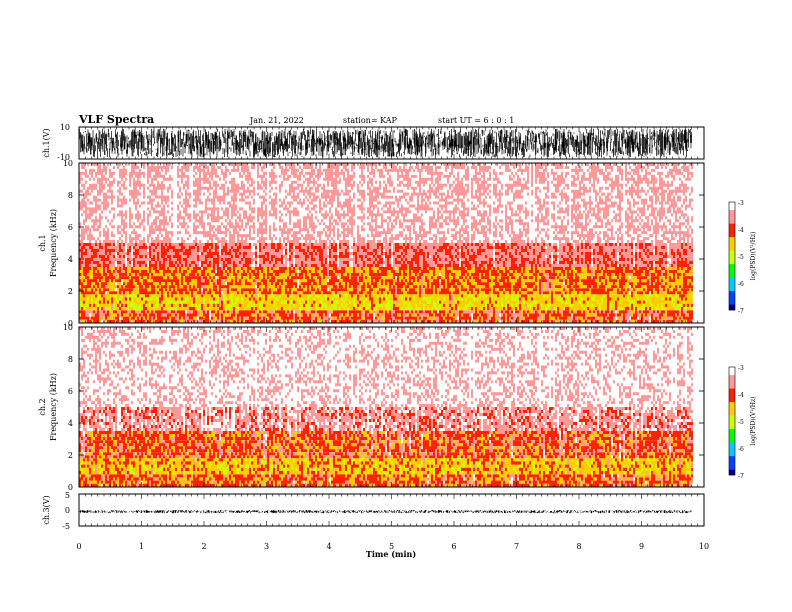  Describe the element at coordinates (53, 243) in the screenshot. I see `ch1-freq-axis-label: Frequency (kHz)` at that location.